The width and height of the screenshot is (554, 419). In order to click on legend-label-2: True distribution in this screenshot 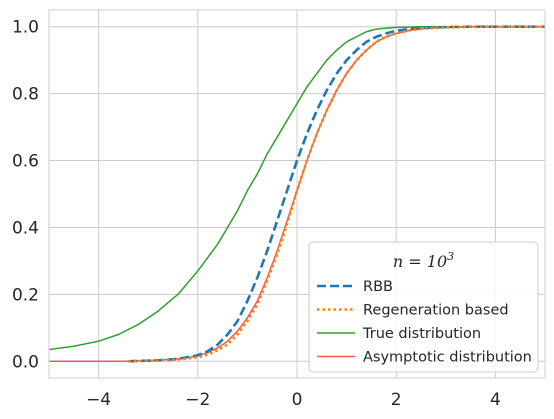, I will do `click(421, 334)`.